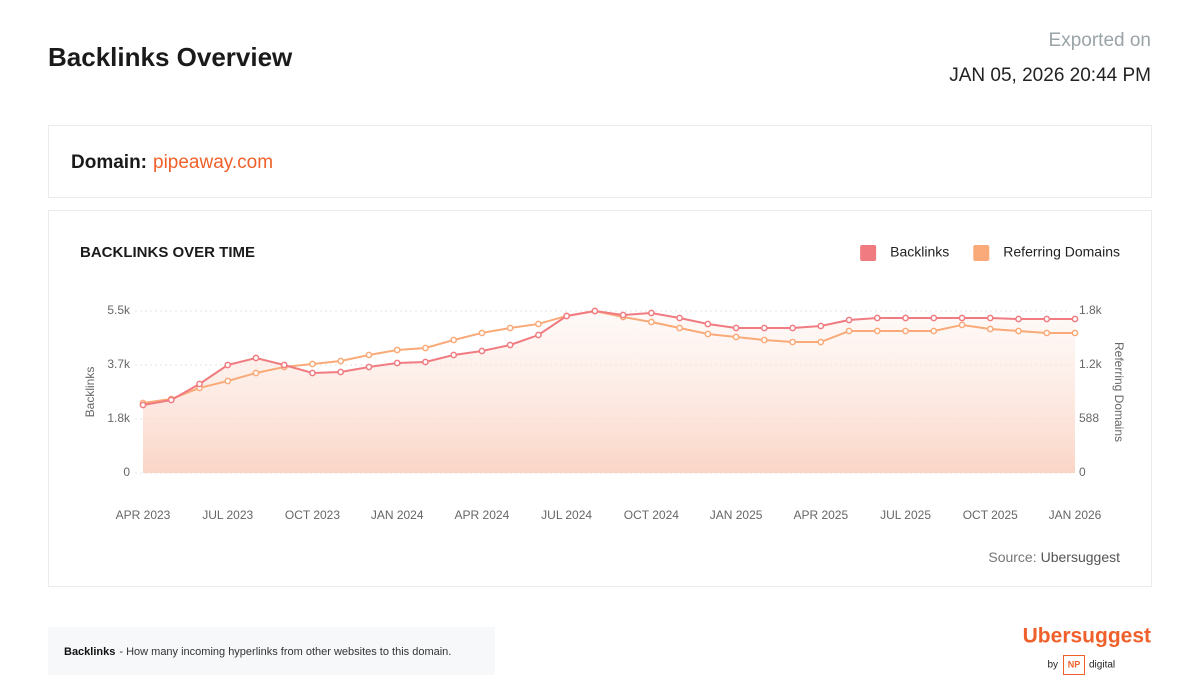 This screenshot has width=1200, height=700. What do you see at coordinates (1075, 515) in the screenshot?
I see `x-tick-label: JAN 2026` at bounding box center [1075, 515].